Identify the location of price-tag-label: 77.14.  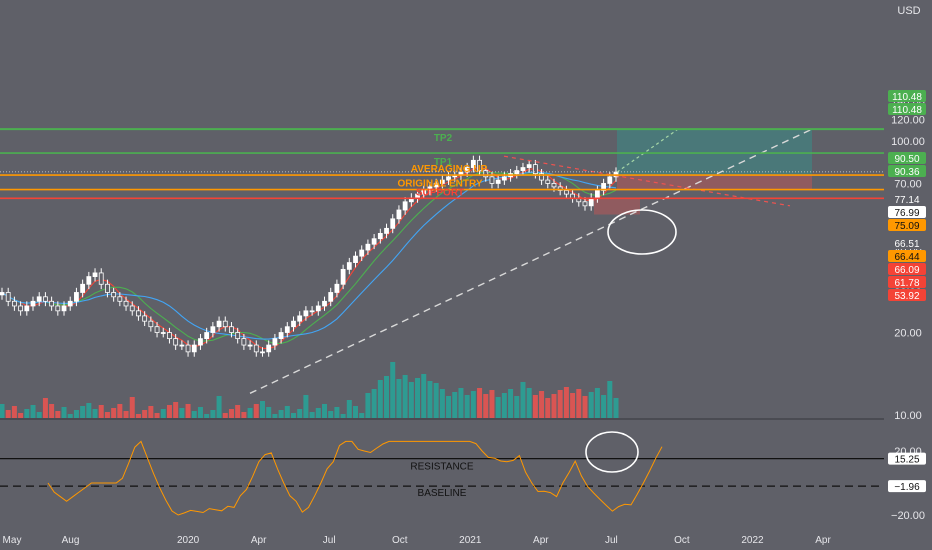
(906, 200).